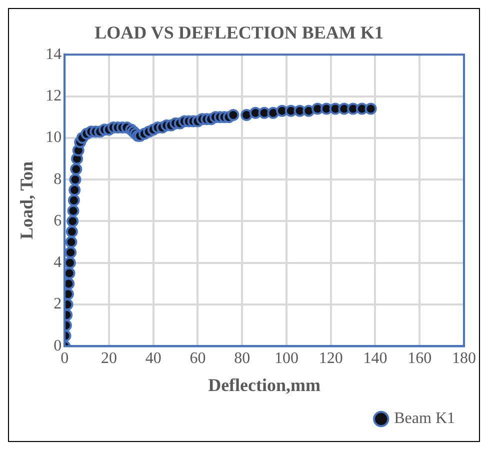  Describe the element at coordinates (54, 54) in the screenshot. I see `y-tick-label: 14` at that location.